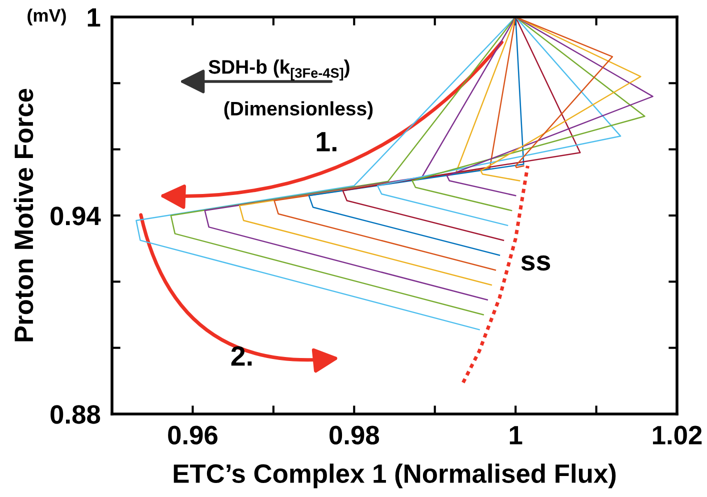 The height and width of the screenshot is (497, 707). Describe the element at coordinates (241, 356) in the screenshot. I see `annotation: 2.` at that location.